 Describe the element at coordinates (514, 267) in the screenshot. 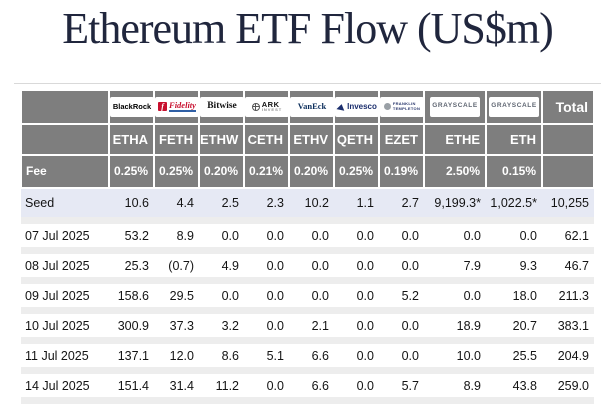

I see `flow-cell: 9.3` at that location.